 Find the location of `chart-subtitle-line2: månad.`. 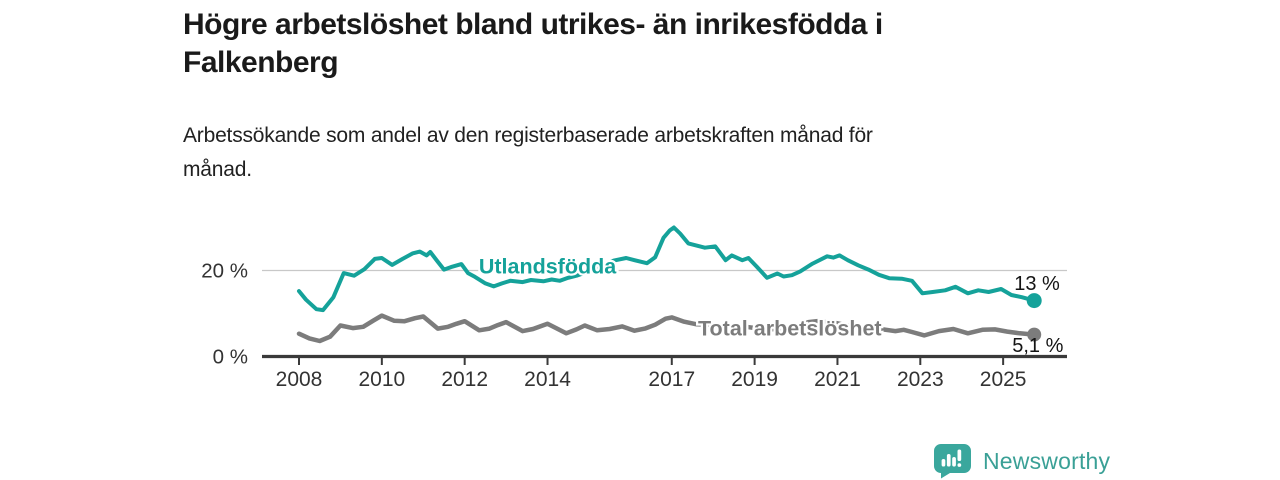

chart-subtitle-line2: månad. is located at coordinates (217, 169).